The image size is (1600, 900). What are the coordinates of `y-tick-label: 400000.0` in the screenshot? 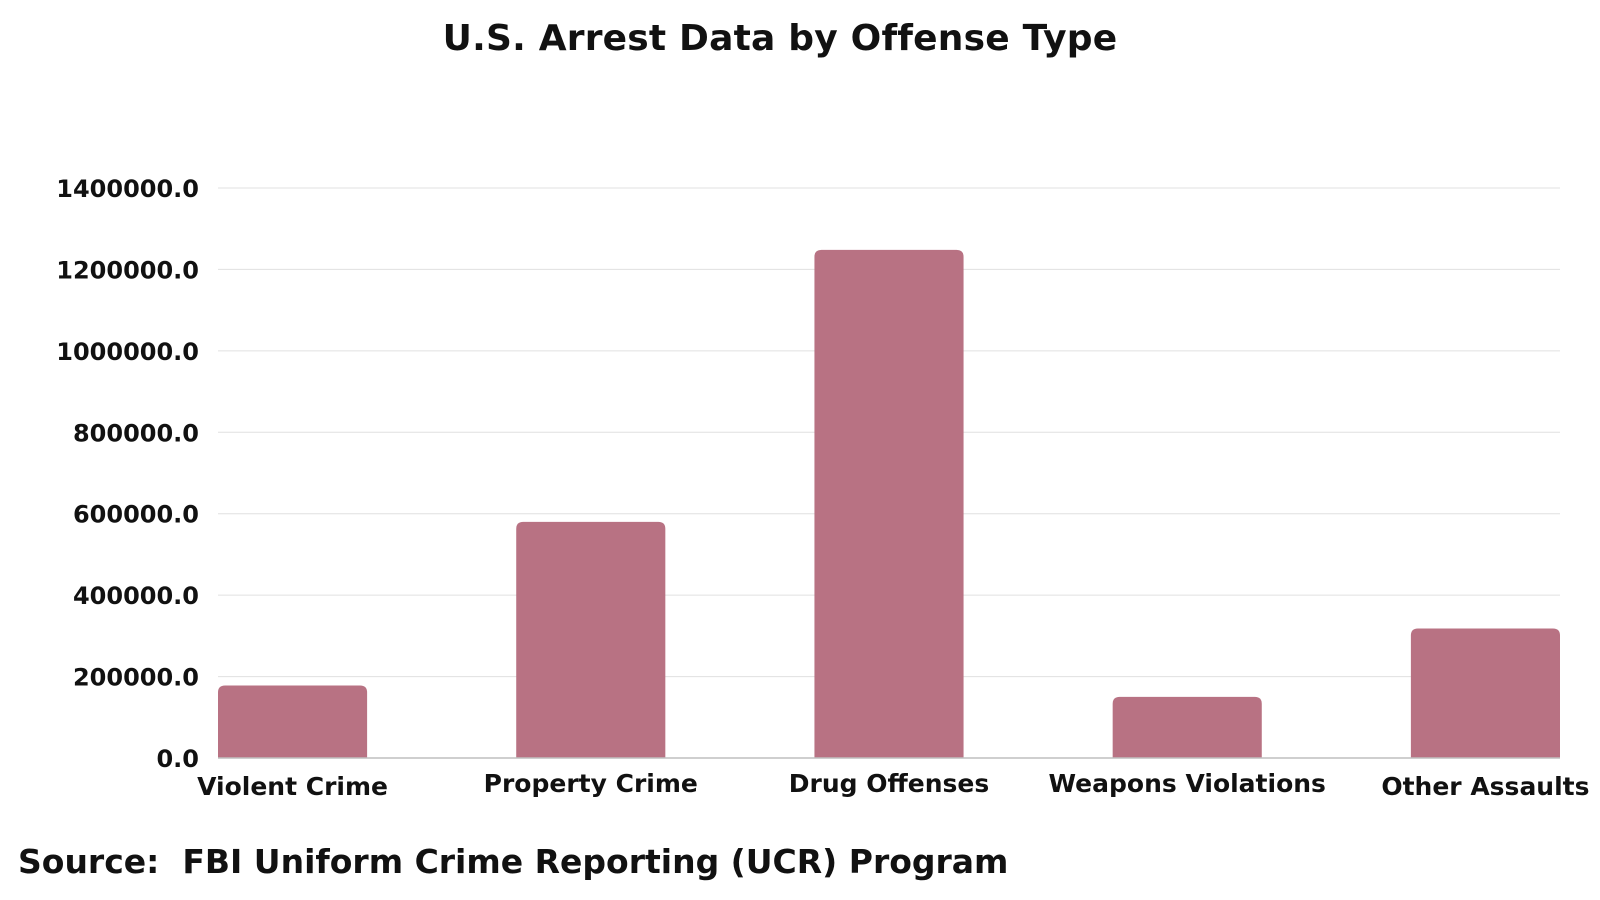 It's located at (136, 596).